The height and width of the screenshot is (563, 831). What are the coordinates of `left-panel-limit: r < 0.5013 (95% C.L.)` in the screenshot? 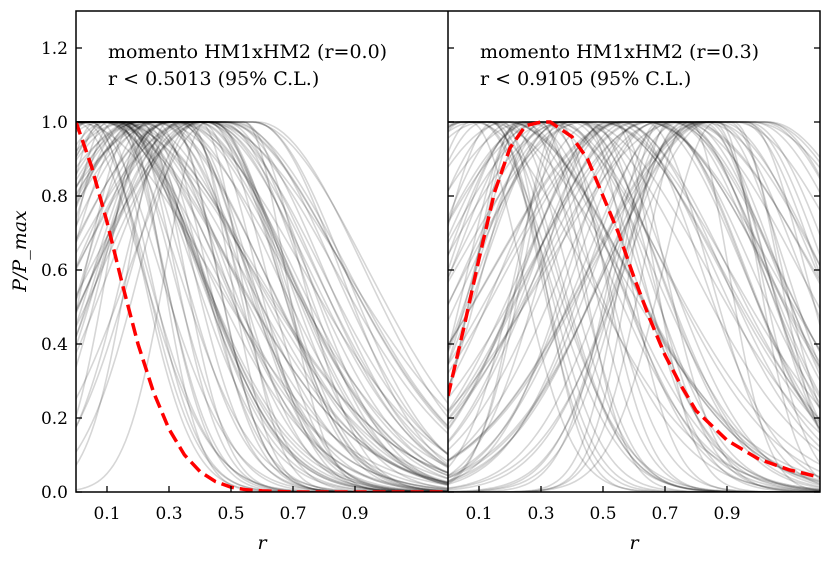 It's located at (213, 79).